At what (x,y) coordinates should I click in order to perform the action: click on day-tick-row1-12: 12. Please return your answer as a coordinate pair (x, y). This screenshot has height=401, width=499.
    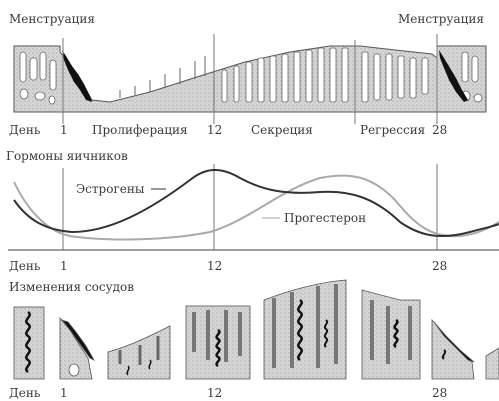
    Looking at the image, I should click on (214, 130).